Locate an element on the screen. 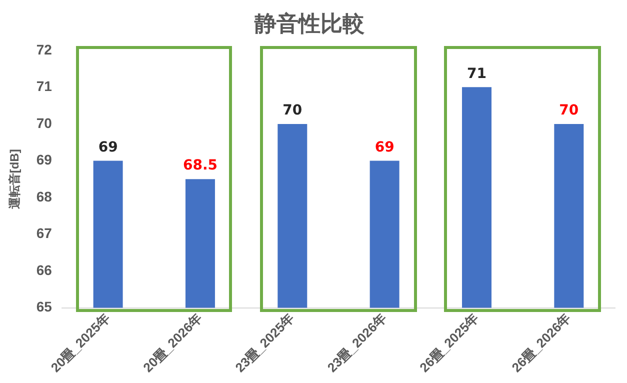 The width and height of the screenshot is (627, 383). y-tick-label: 69 is located at coordinates (44, 160).